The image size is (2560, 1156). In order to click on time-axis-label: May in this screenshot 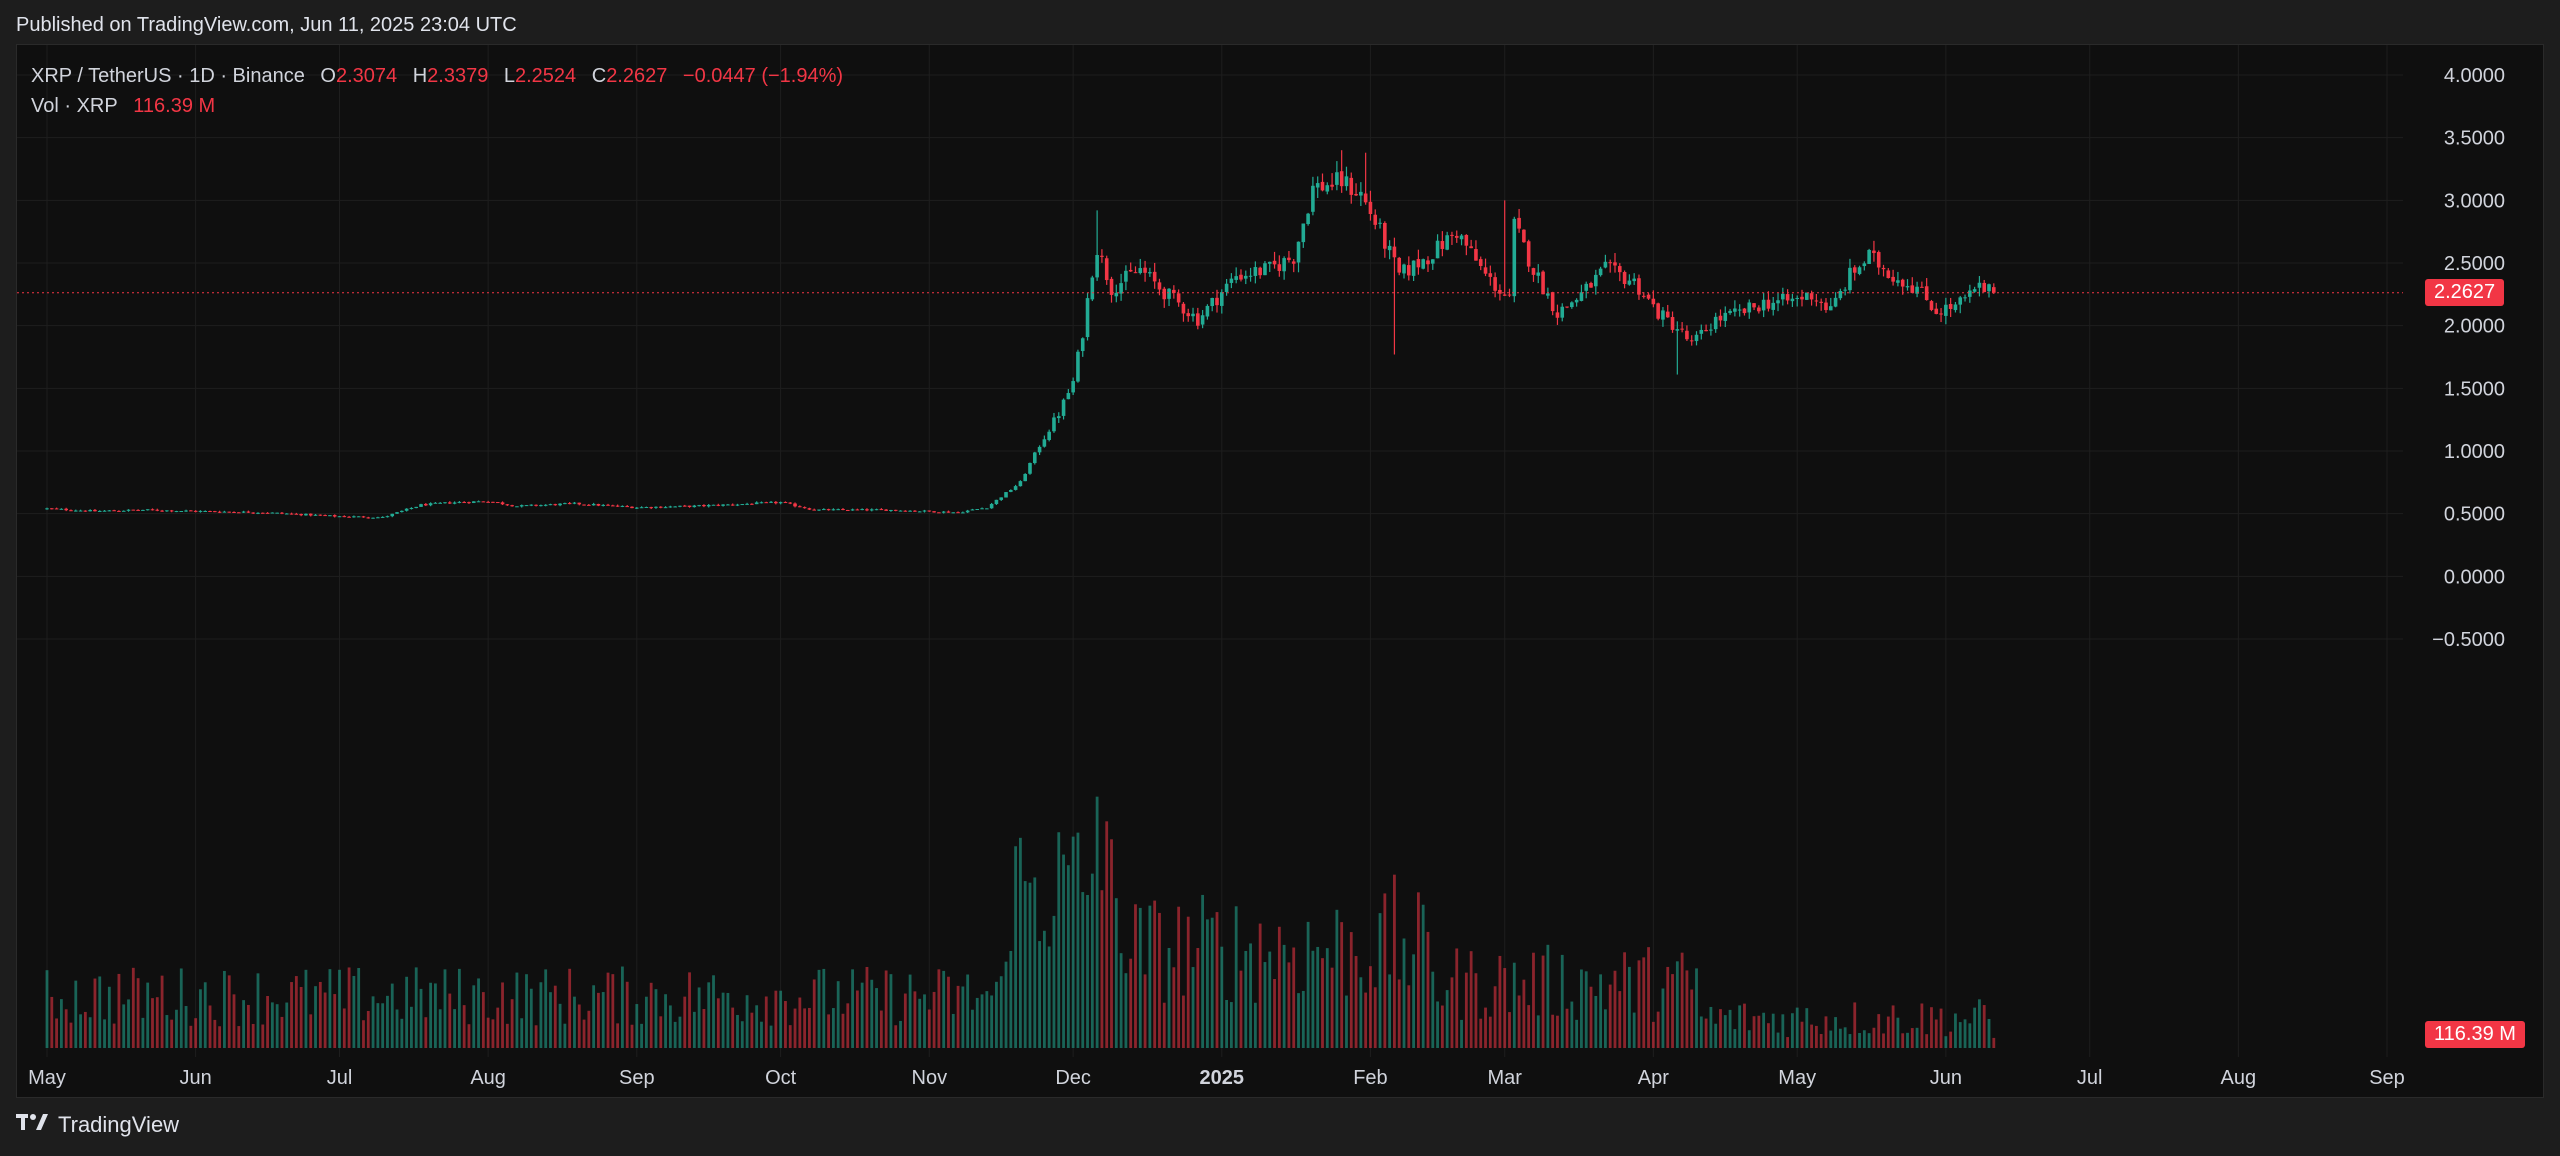, I will do `click(1797, 1078)`.